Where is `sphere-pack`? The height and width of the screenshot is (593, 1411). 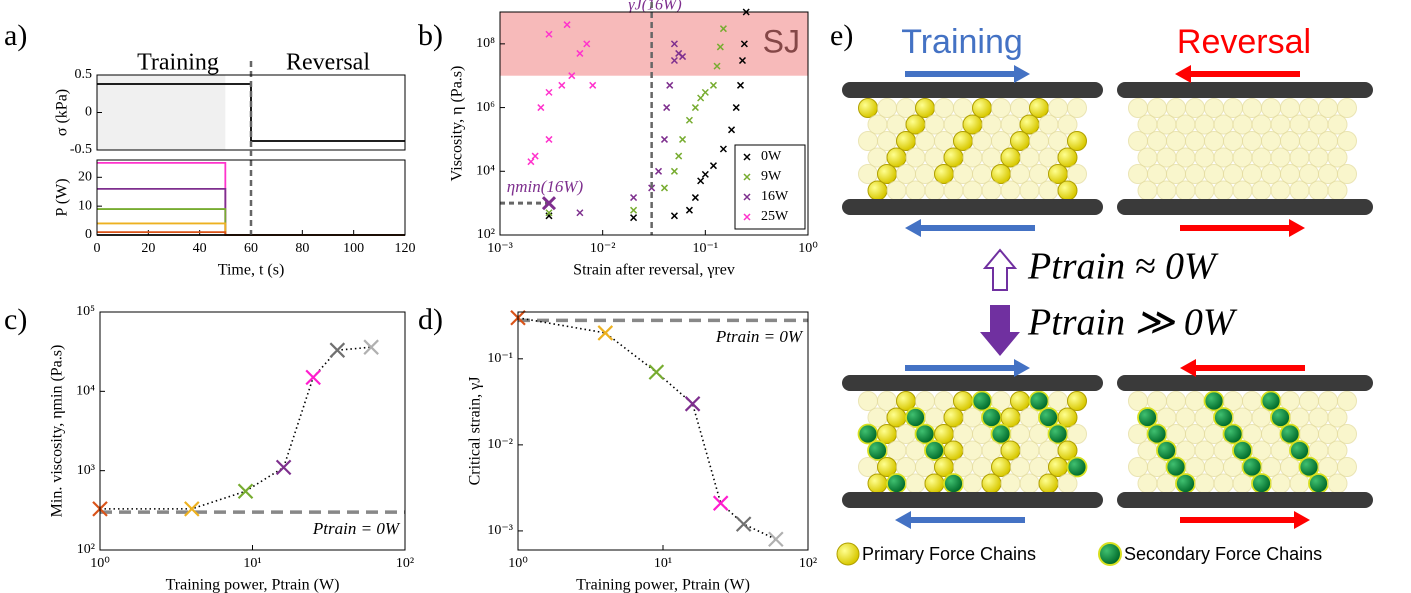
sphere-pack is located at coordinates (972, 442).